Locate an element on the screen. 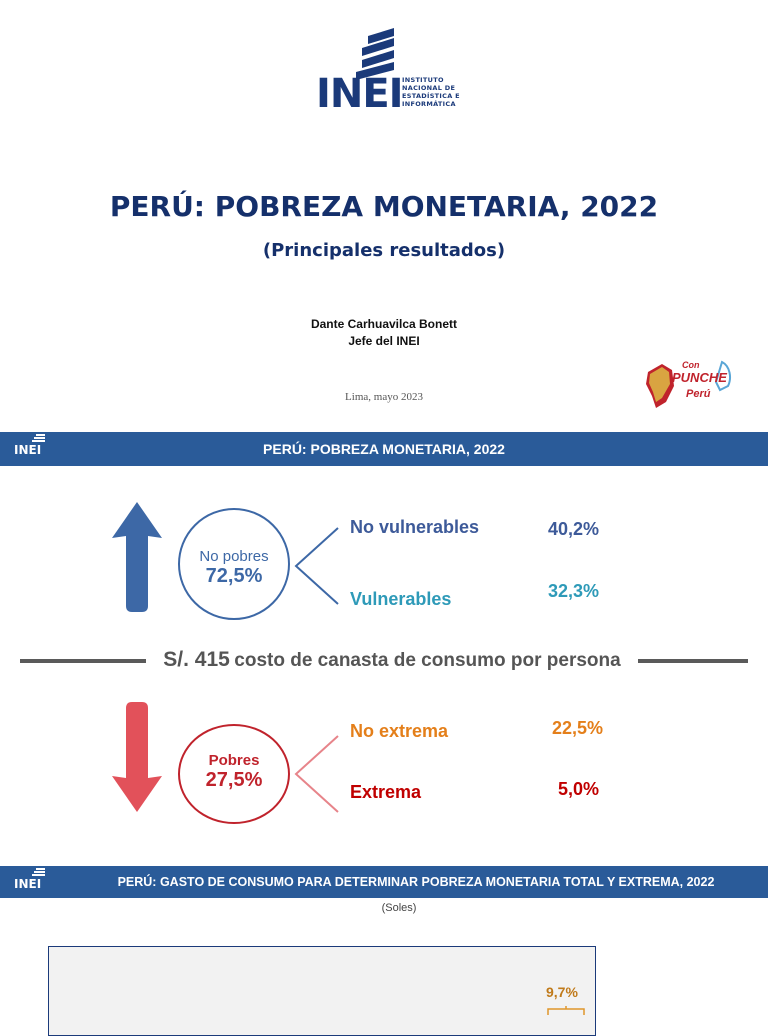 The height and width of the screenshot is (1036, 768). pobres-value: 27,5% is located at coordinates (234, 780).